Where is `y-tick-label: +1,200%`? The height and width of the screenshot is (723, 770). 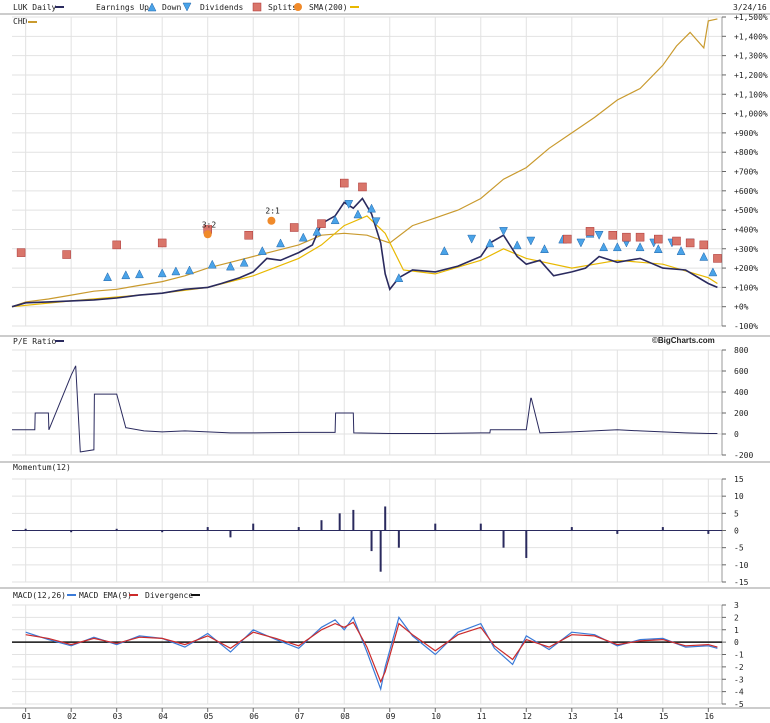 y-tick-label: +1,200% is located at coordinates (751, 75).